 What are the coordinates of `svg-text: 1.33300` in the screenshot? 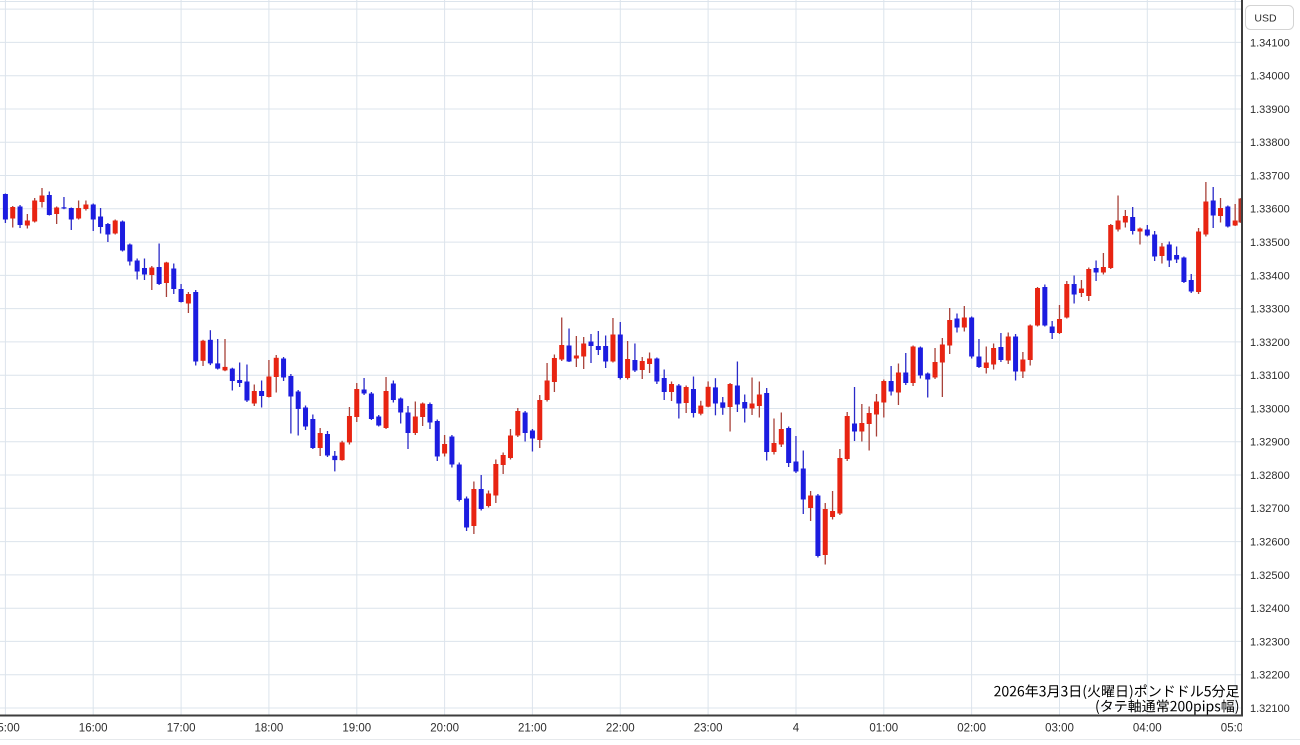 It's located at (1270, 310).